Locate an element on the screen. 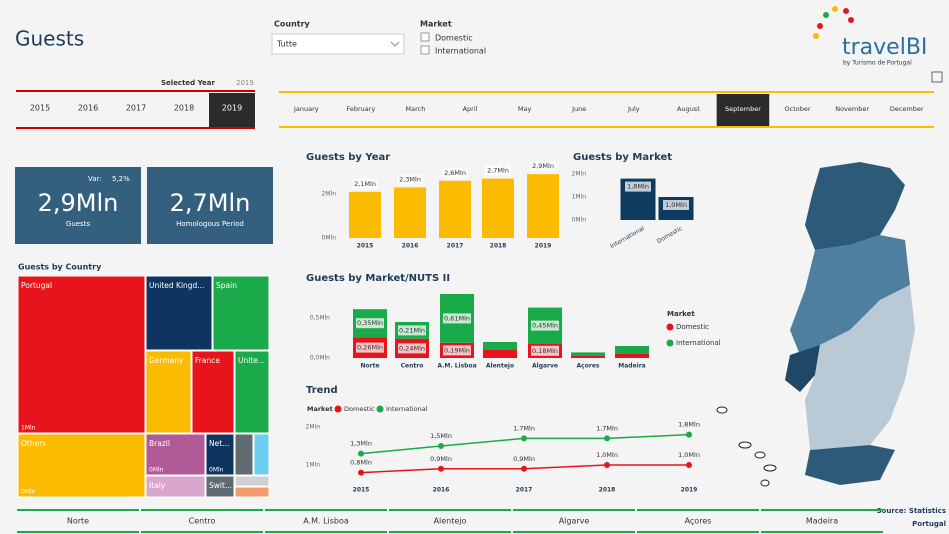  legend-label: Domestic is located at coordinates (692, 327).